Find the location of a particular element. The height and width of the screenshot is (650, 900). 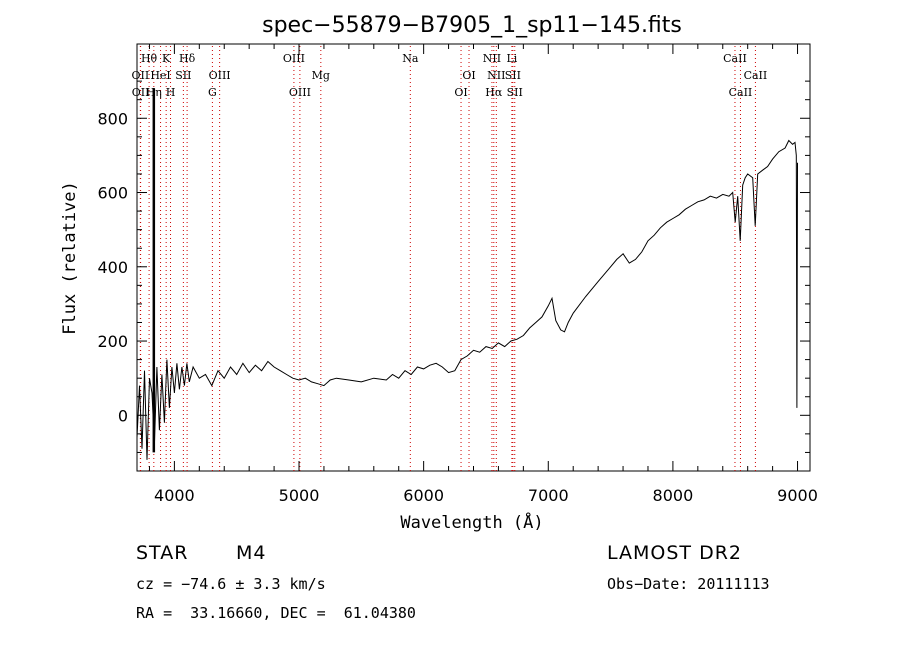

line-label-14: Na is located at coordinates (410, 58).